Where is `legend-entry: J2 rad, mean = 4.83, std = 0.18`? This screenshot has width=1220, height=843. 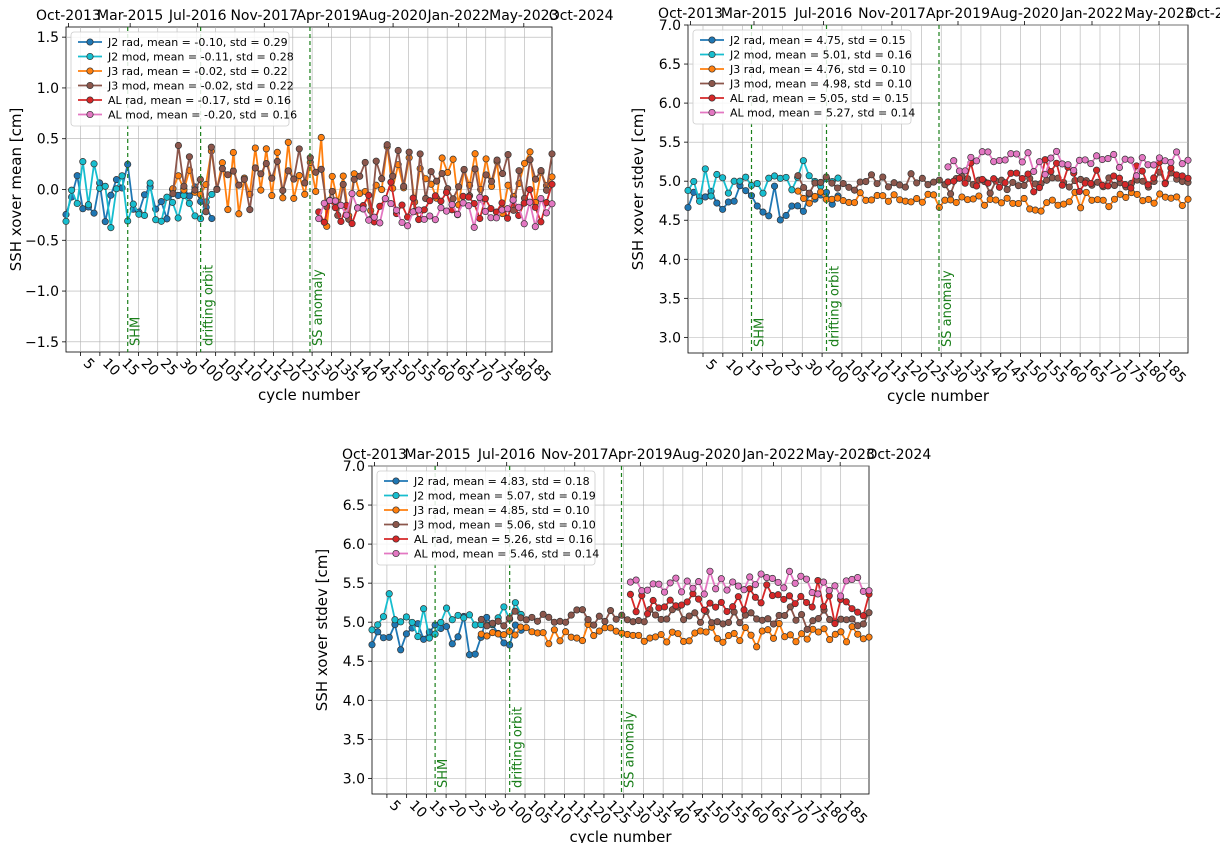
legend-entry: J2 rad, mean = 4.83, std = 0.18 is located at coordinates (501, 481).